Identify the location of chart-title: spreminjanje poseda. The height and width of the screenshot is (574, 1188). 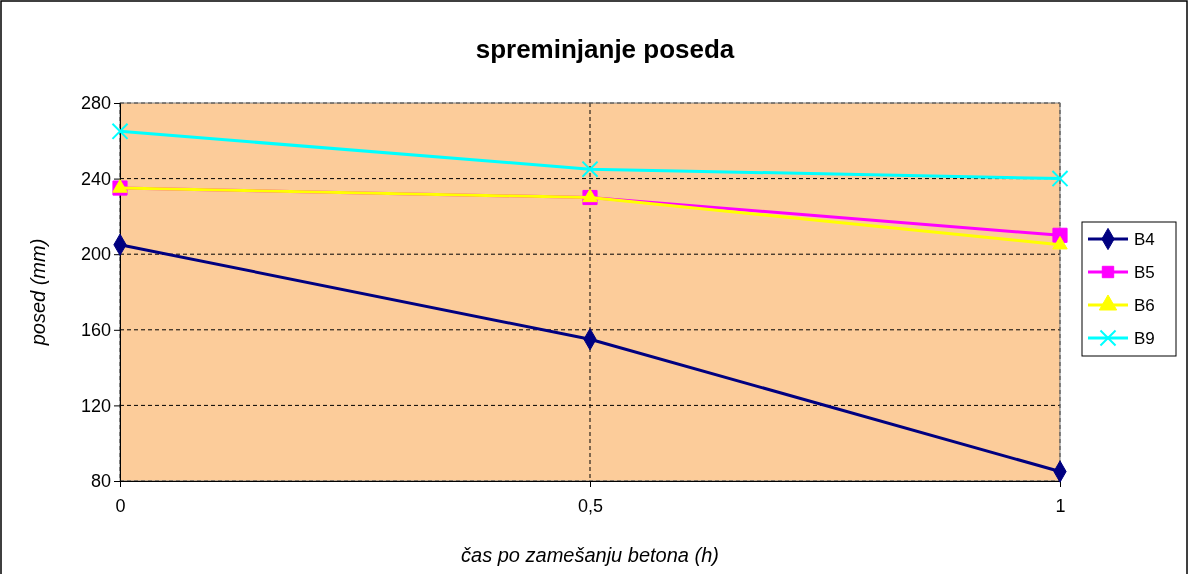
(605, 49).